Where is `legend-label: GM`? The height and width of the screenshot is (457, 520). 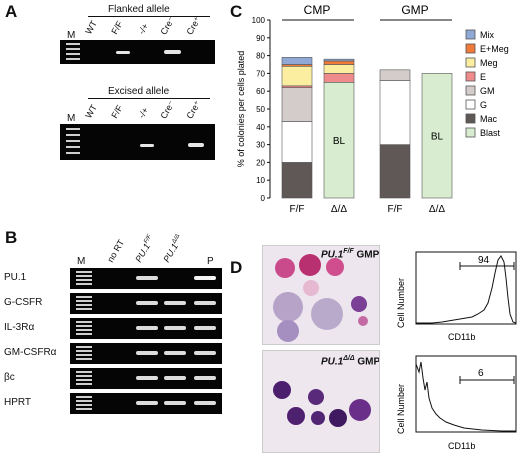 legend-label: GM is located at coordinates (487, 91).